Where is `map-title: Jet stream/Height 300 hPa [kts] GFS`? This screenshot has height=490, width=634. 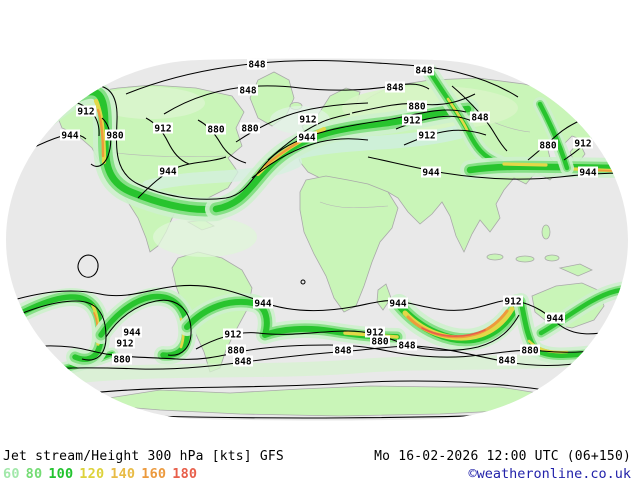 map-title: Jet stream/Height 300 hPa [kts] GFS is located at coordinates (143, 456).